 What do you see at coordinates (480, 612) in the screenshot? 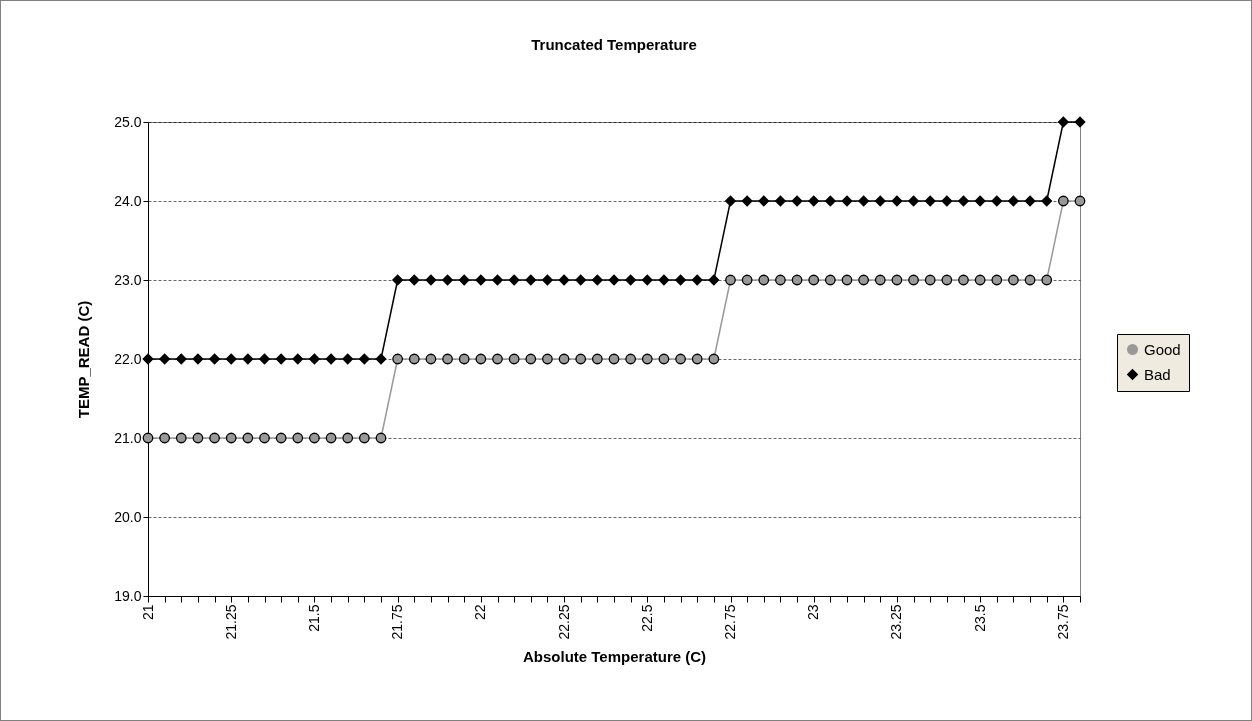
I see `x-tick-label: 22` at bounding box center [480, 612].